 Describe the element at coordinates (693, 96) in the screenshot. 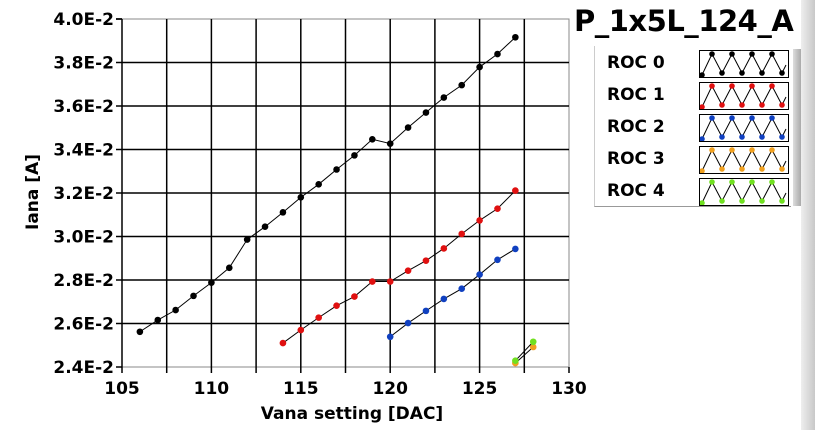

I see `legend-item: ROC 1` at that location.